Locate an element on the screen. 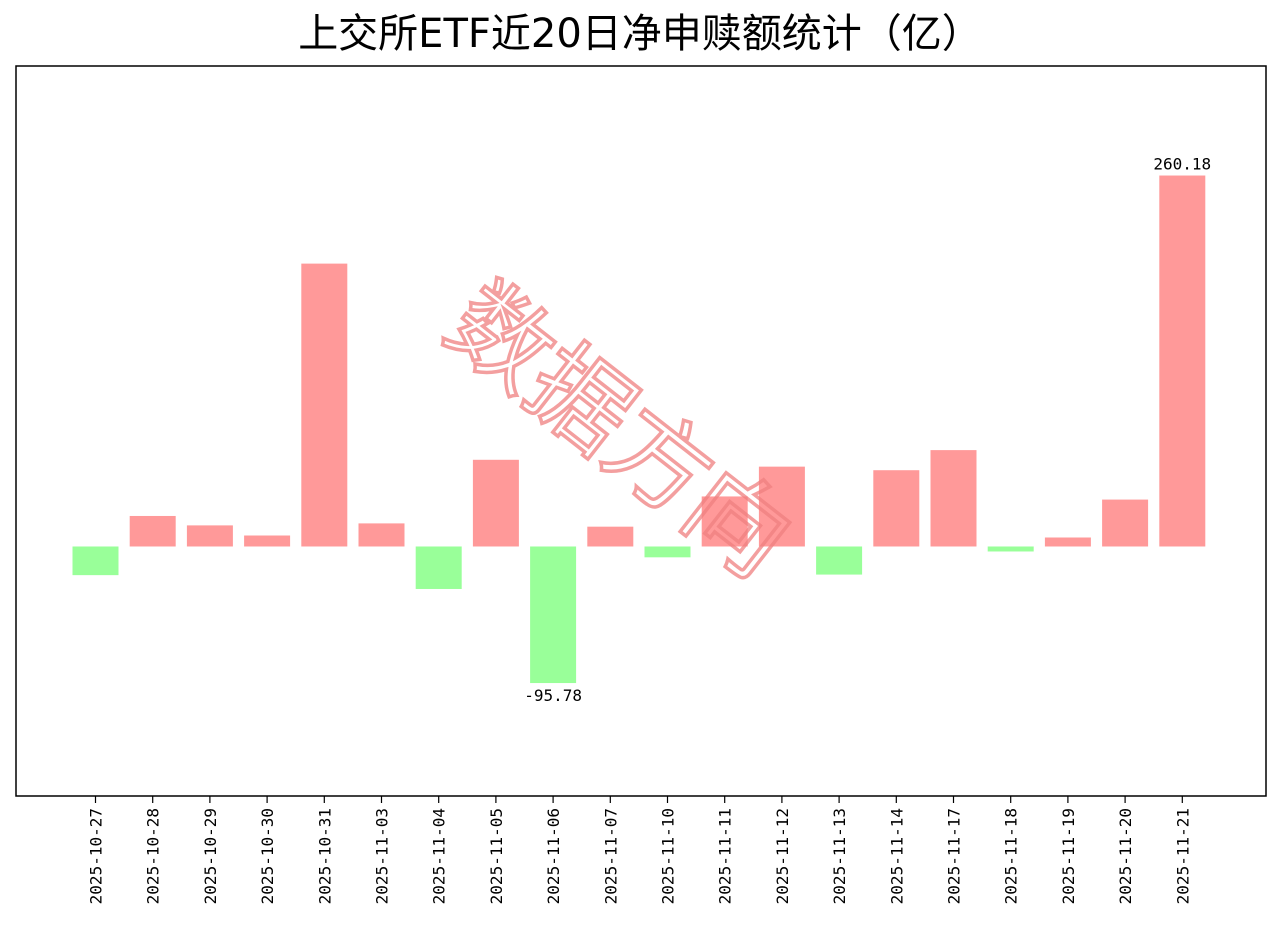  x-tick-label: 2025-11-05 is located at coordinates (496, 856).